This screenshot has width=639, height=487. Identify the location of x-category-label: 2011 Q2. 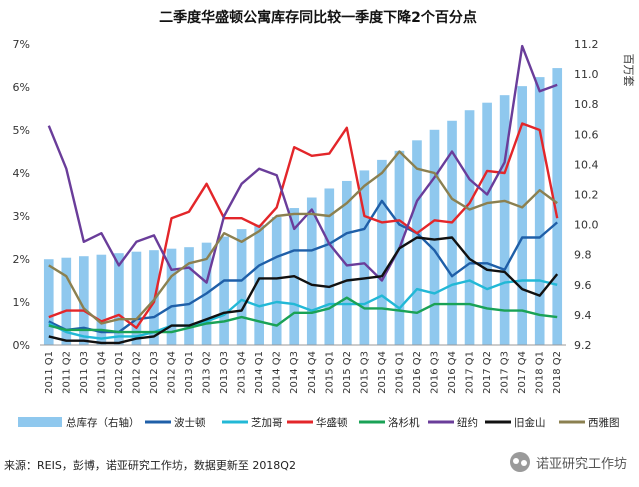
(66, 372).